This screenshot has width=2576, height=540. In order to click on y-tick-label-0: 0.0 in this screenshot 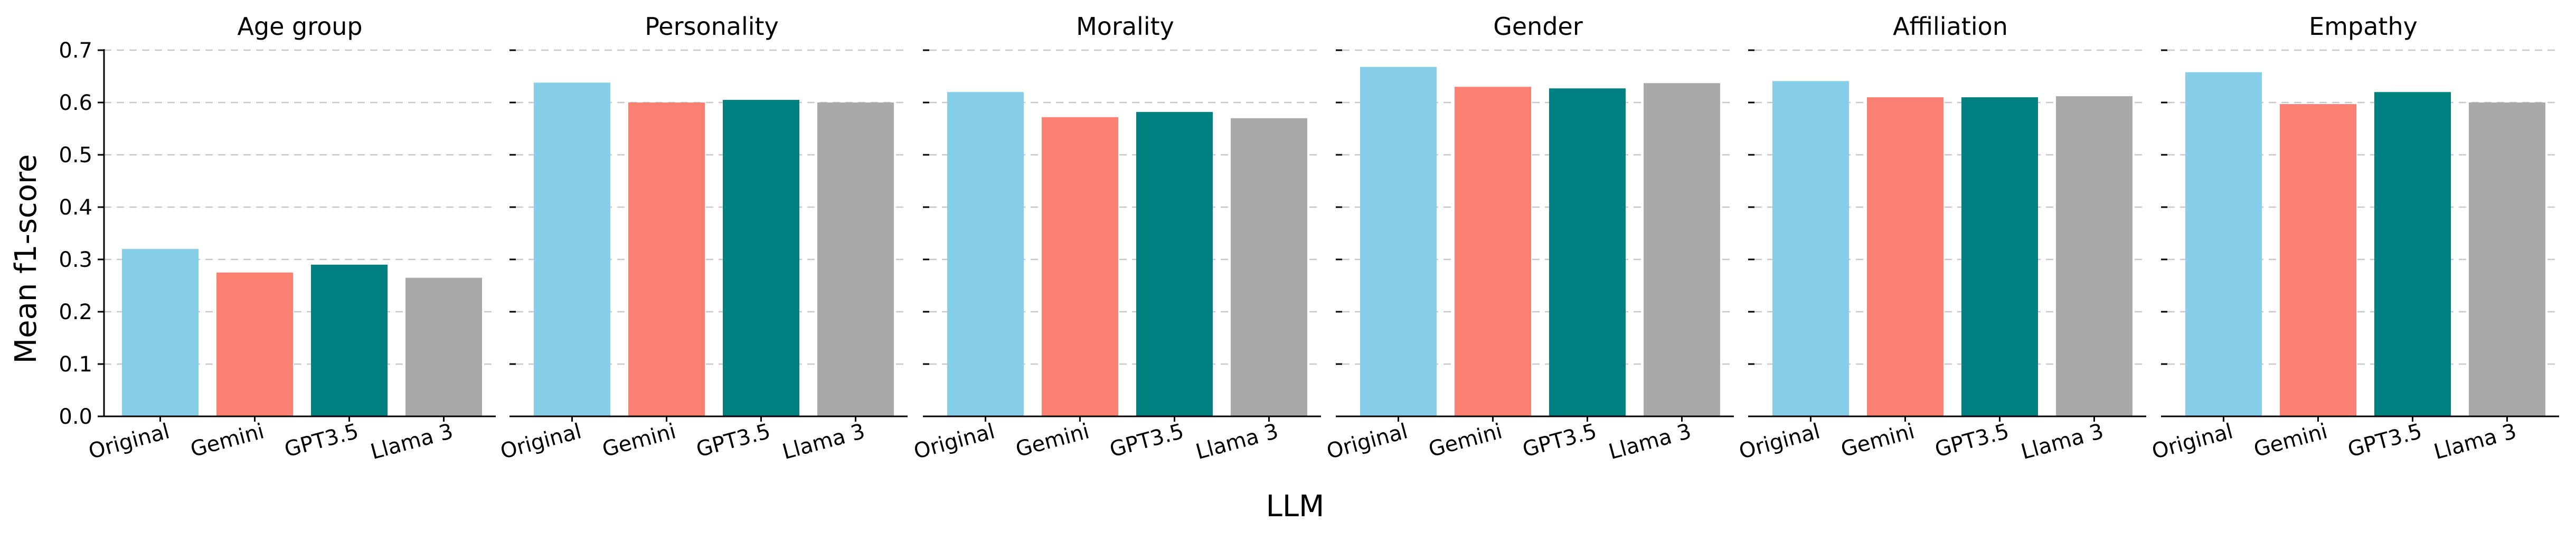, I will do `click(75, 417)`.